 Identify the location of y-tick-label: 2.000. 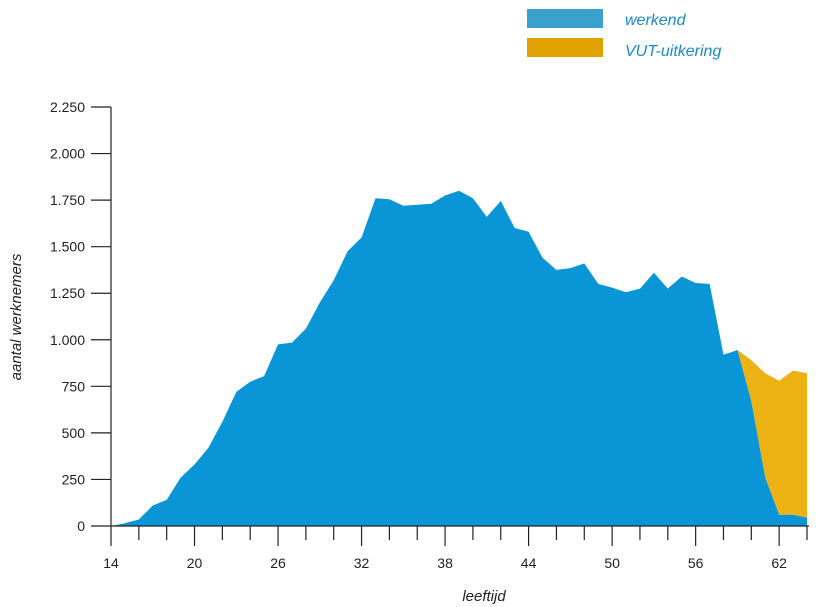
(67, 154).